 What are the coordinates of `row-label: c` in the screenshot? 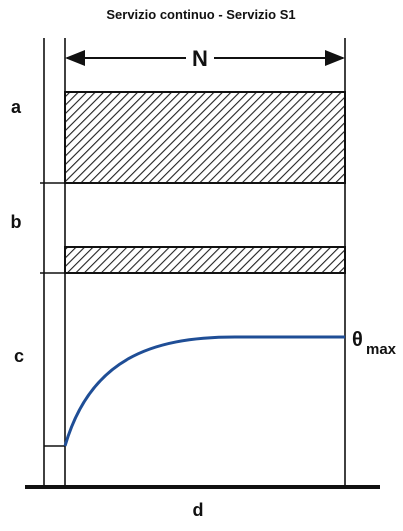 It's located at (19, 356).